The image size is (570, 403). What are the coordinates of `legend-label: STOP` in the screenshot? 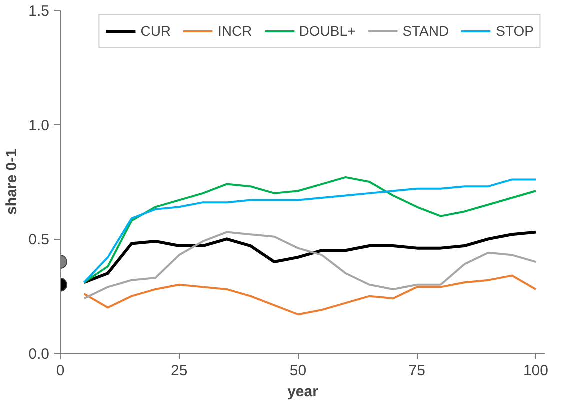 It's located at (515, 31).